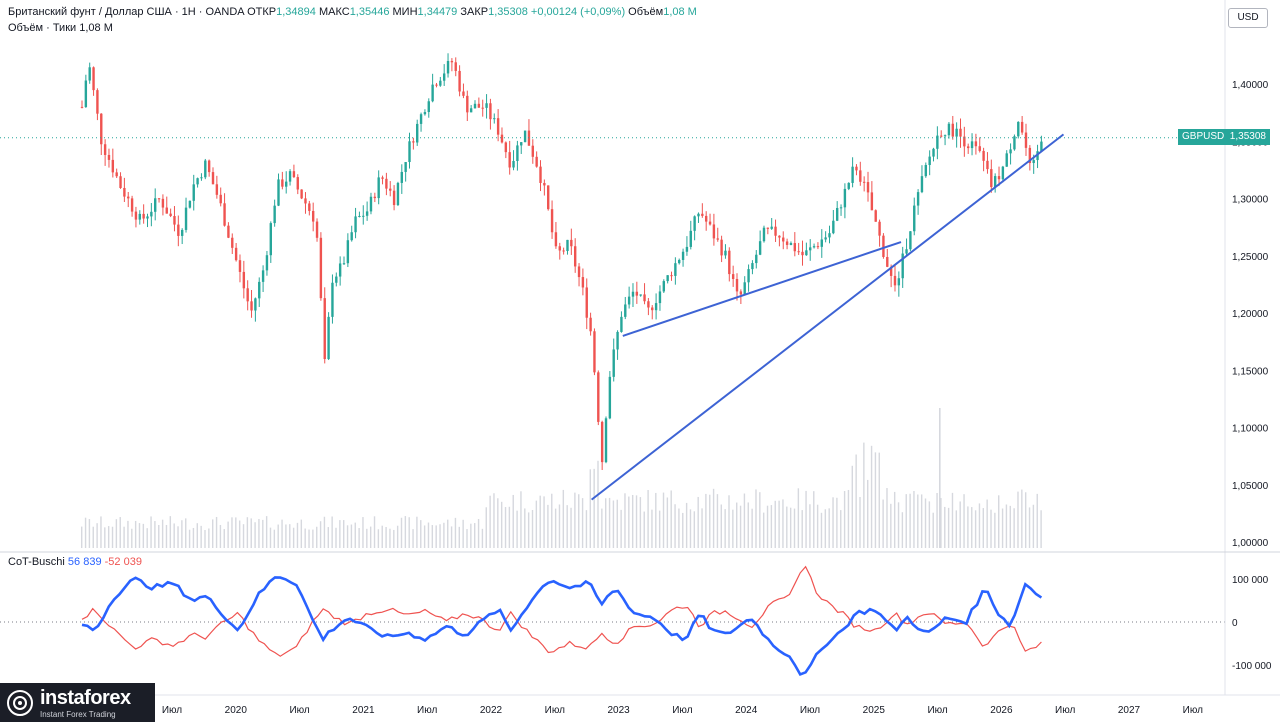  I want to click on cot-indicator-pane, so click(562, 621).